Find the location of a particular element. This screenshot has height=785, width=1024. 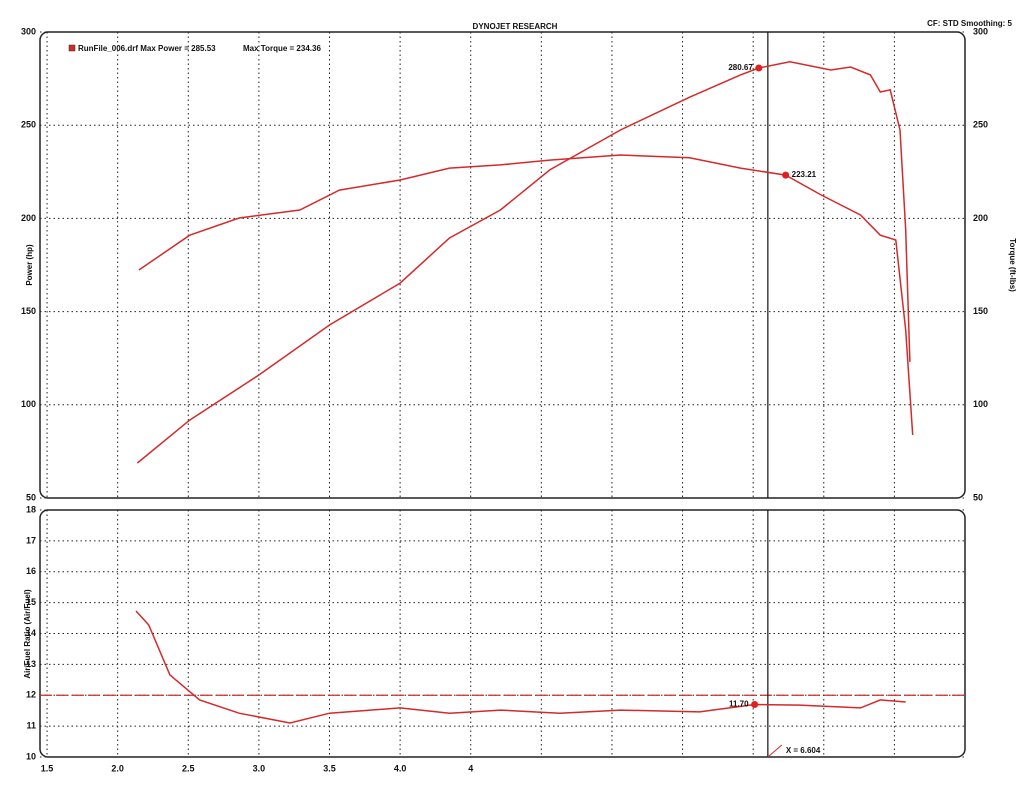

annotation-label: 11.70 is located at coordinates (739, 704).